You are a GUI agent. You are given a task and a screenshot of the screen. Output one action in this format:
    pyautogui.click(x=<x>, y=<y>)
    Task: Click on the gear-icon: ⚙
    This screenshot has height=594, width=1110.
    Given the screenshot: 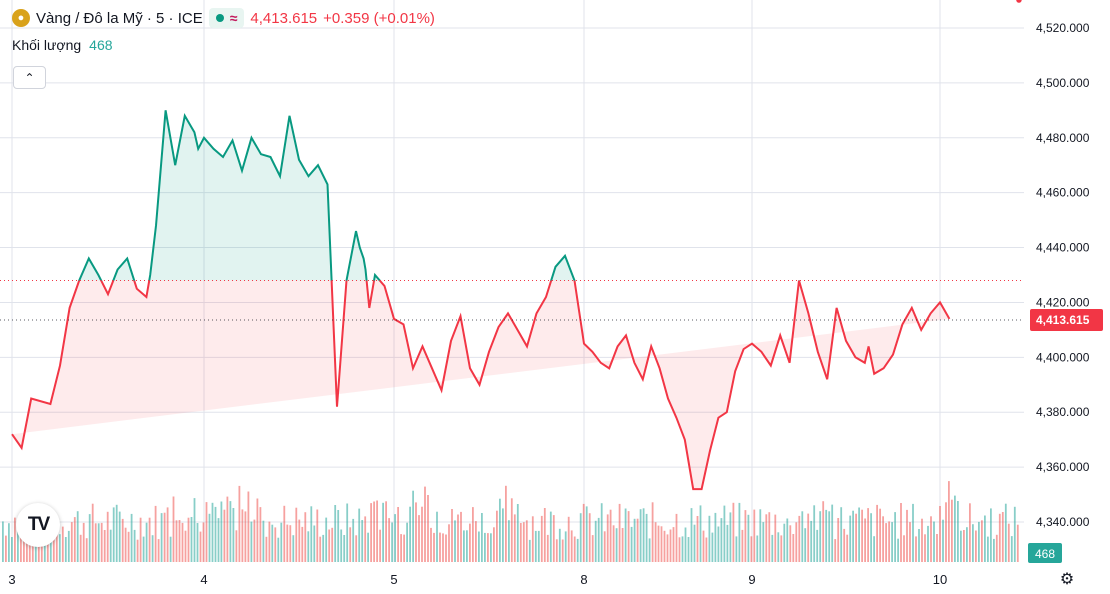 What is the action you would take?
    pyautogui.click(x=1067, y=579)
    